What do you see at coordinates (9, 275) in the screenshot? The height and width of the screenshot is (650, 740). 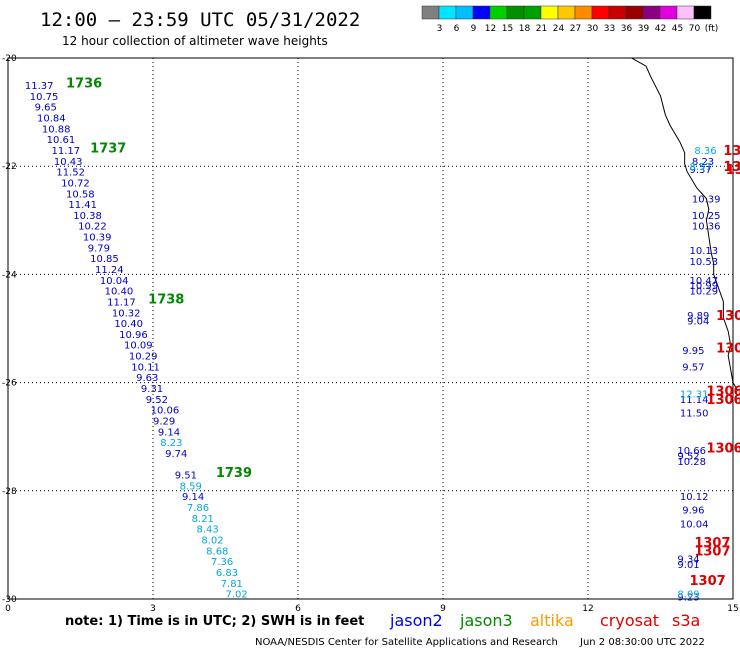 I see `y-tick-label: -24` at bounding box center [9, 275].